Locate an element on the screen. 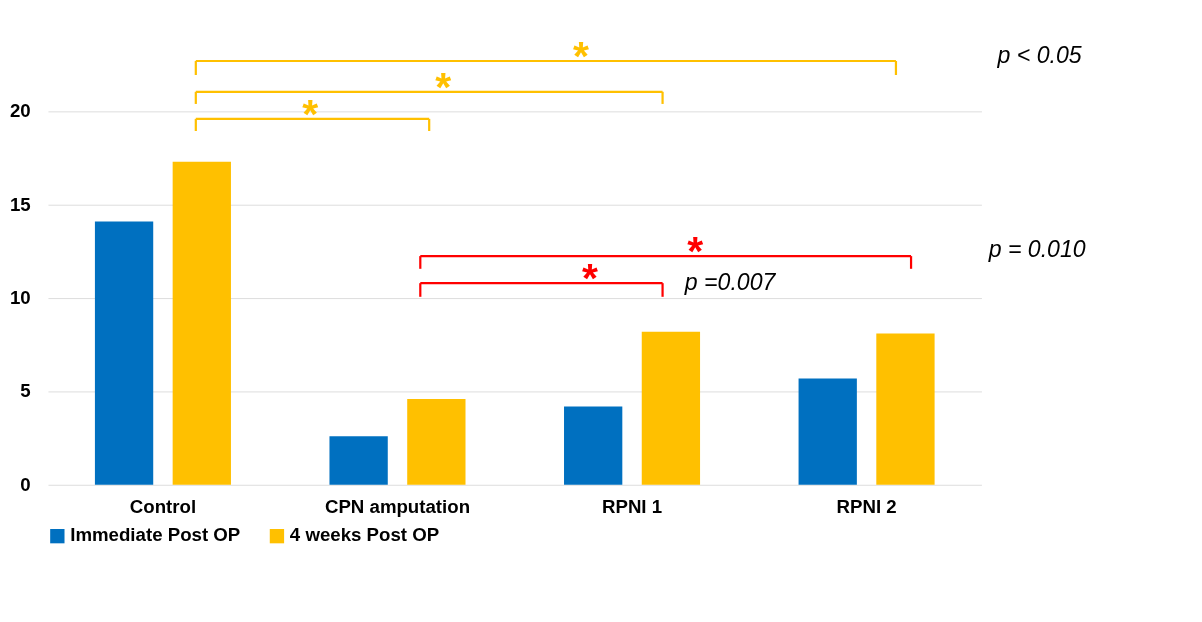 This screenshot has height=622, width=1202. x-tick-label: RPNI 2 is located at coordinates (866, 506).